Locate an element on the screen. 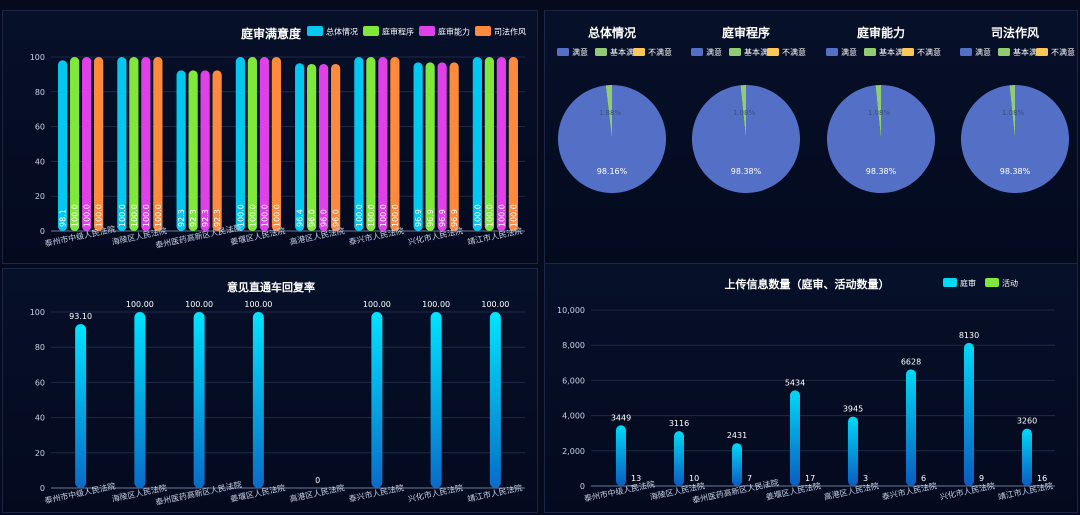 The image size is (1080, 515). legend-label: 司法作风 is located at coordinates (510, 32).